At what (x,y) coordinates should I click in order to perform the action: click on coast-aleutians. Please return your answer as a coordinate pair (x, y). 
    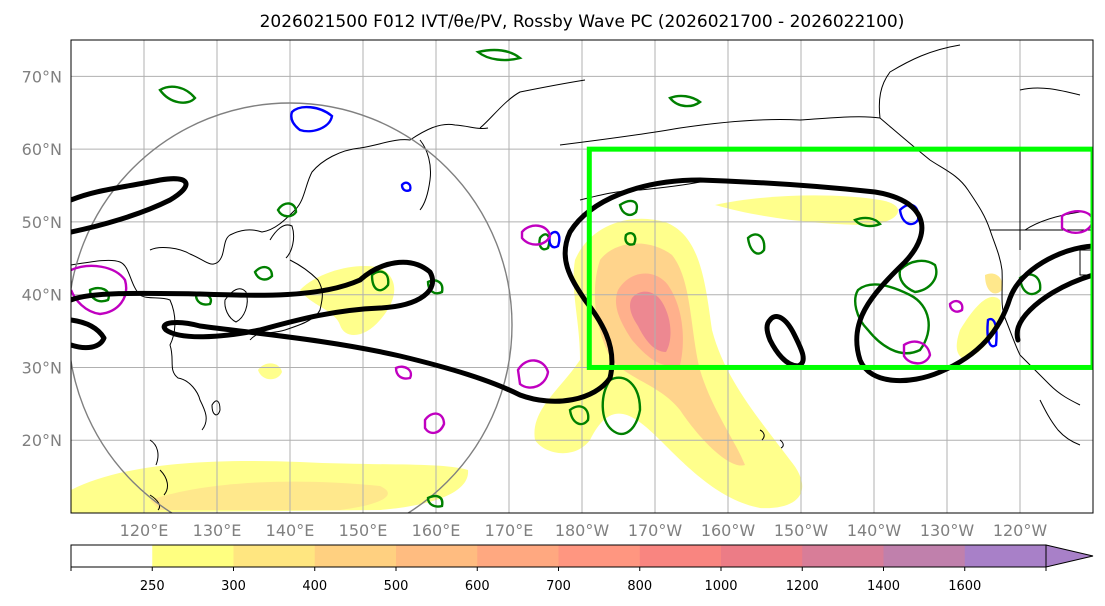
    Looking at the image, I should click on (640, 191).